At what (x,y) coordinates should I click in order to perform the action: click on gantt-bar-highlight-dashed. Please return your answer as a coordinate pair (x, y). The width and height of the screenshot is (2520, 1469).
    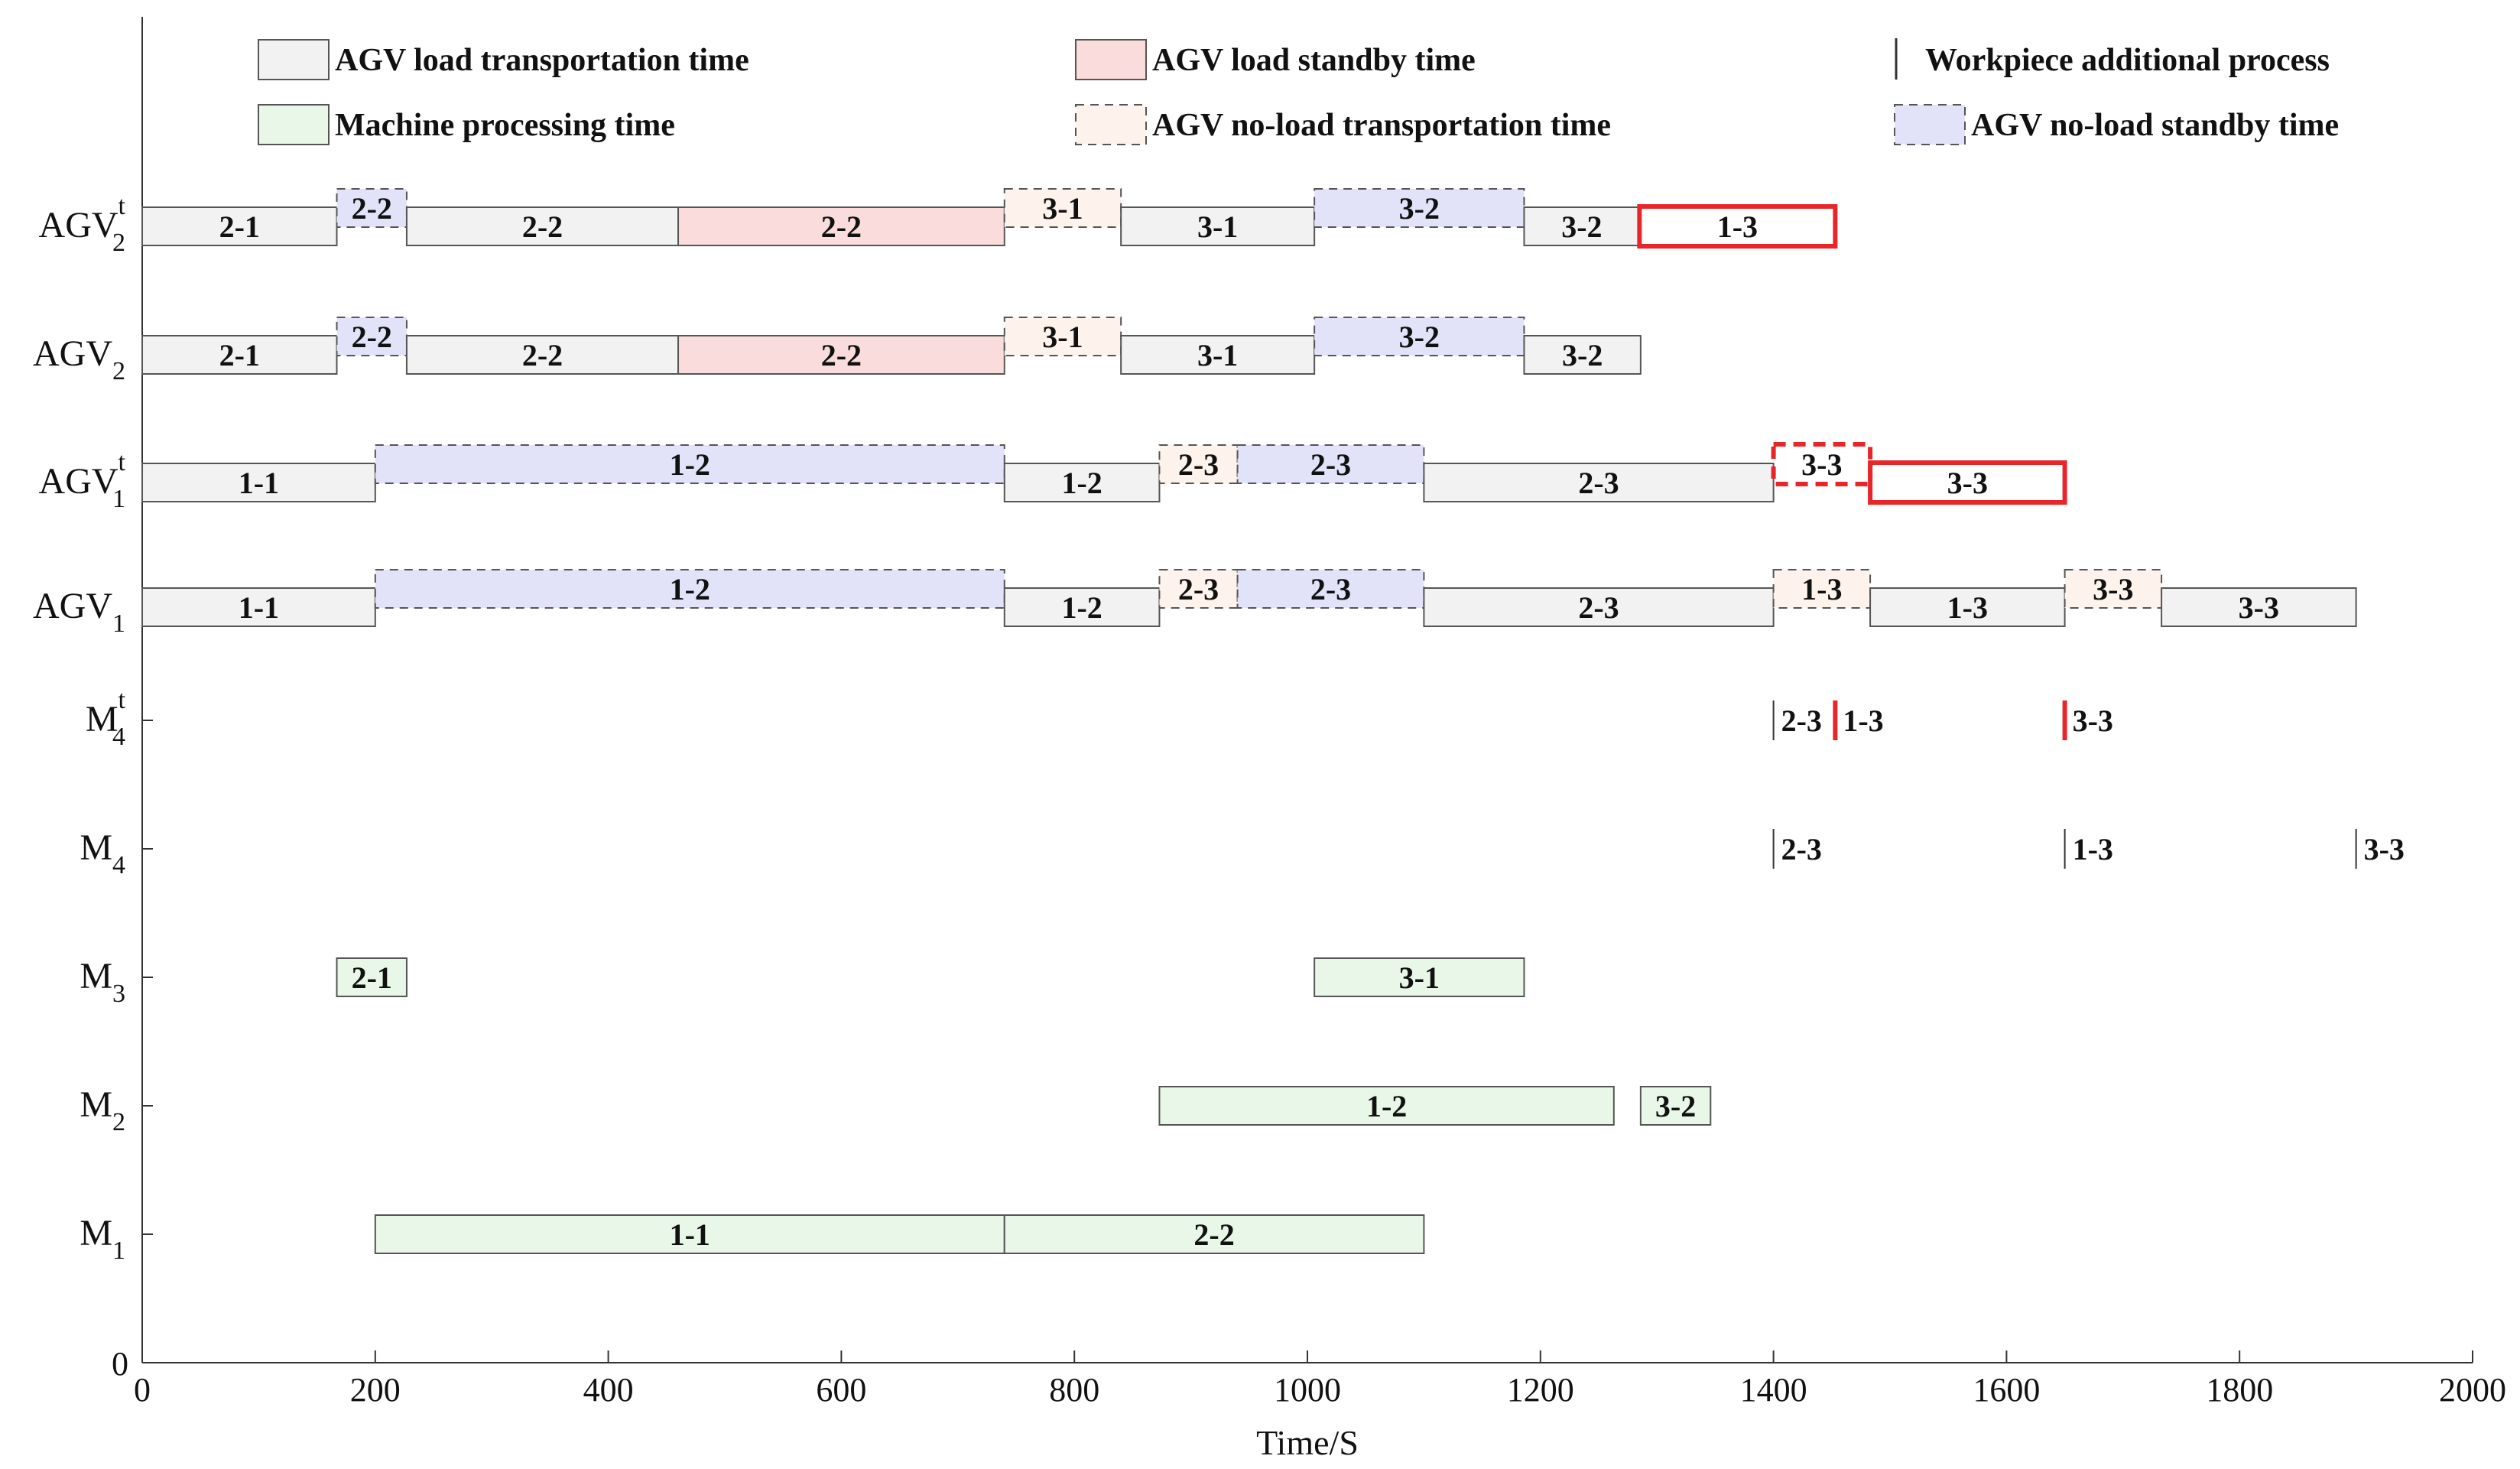
    Looking at the image, I should click on (1822, 464).